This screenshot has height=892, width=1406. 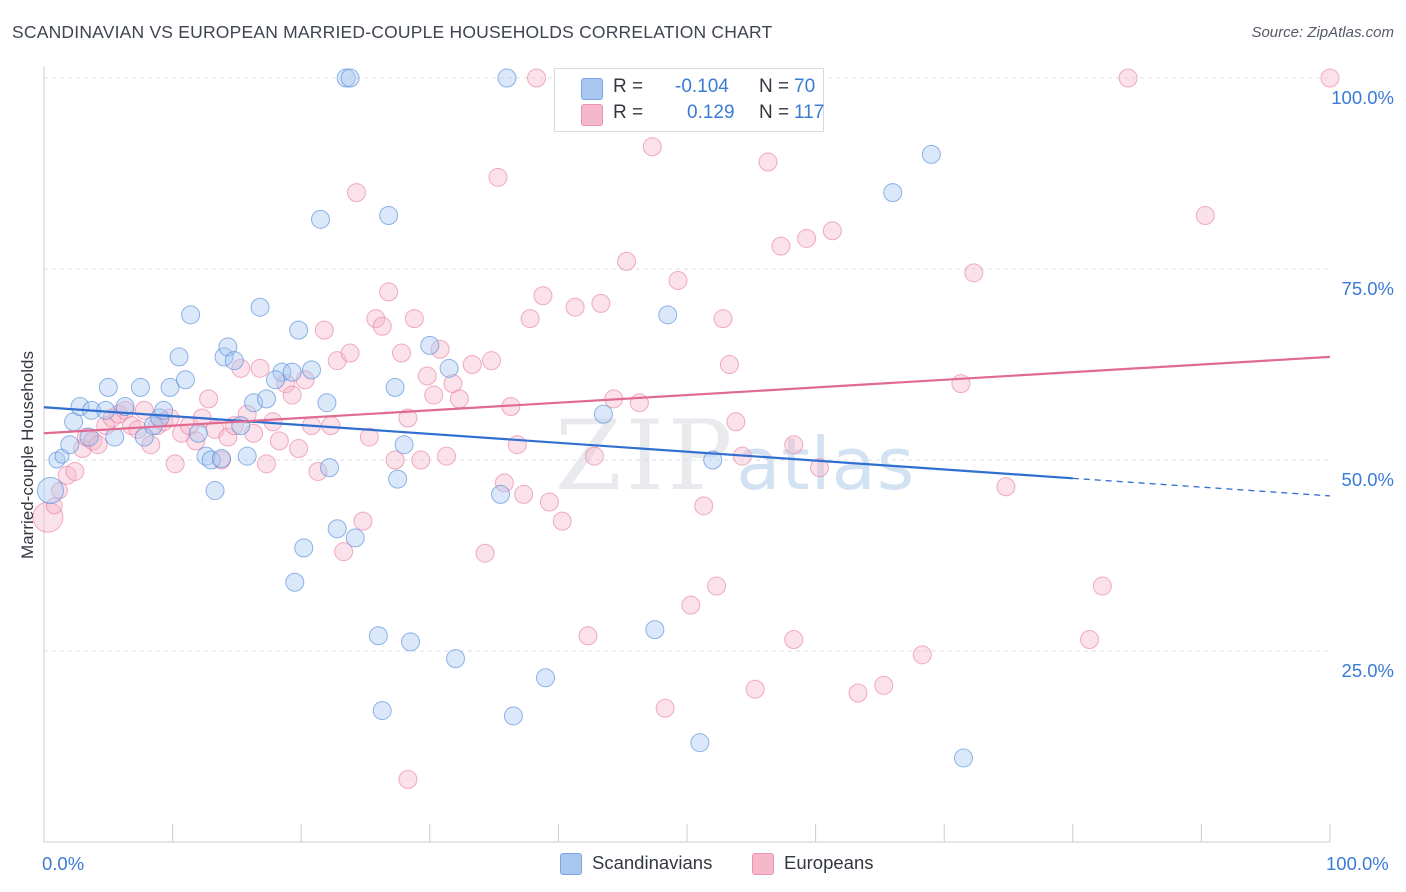 What do you see at coordinates (652, 862) in the screenshot?
I see `bottom-legend-label: Scandinavians` at bounding box center [652, 862].